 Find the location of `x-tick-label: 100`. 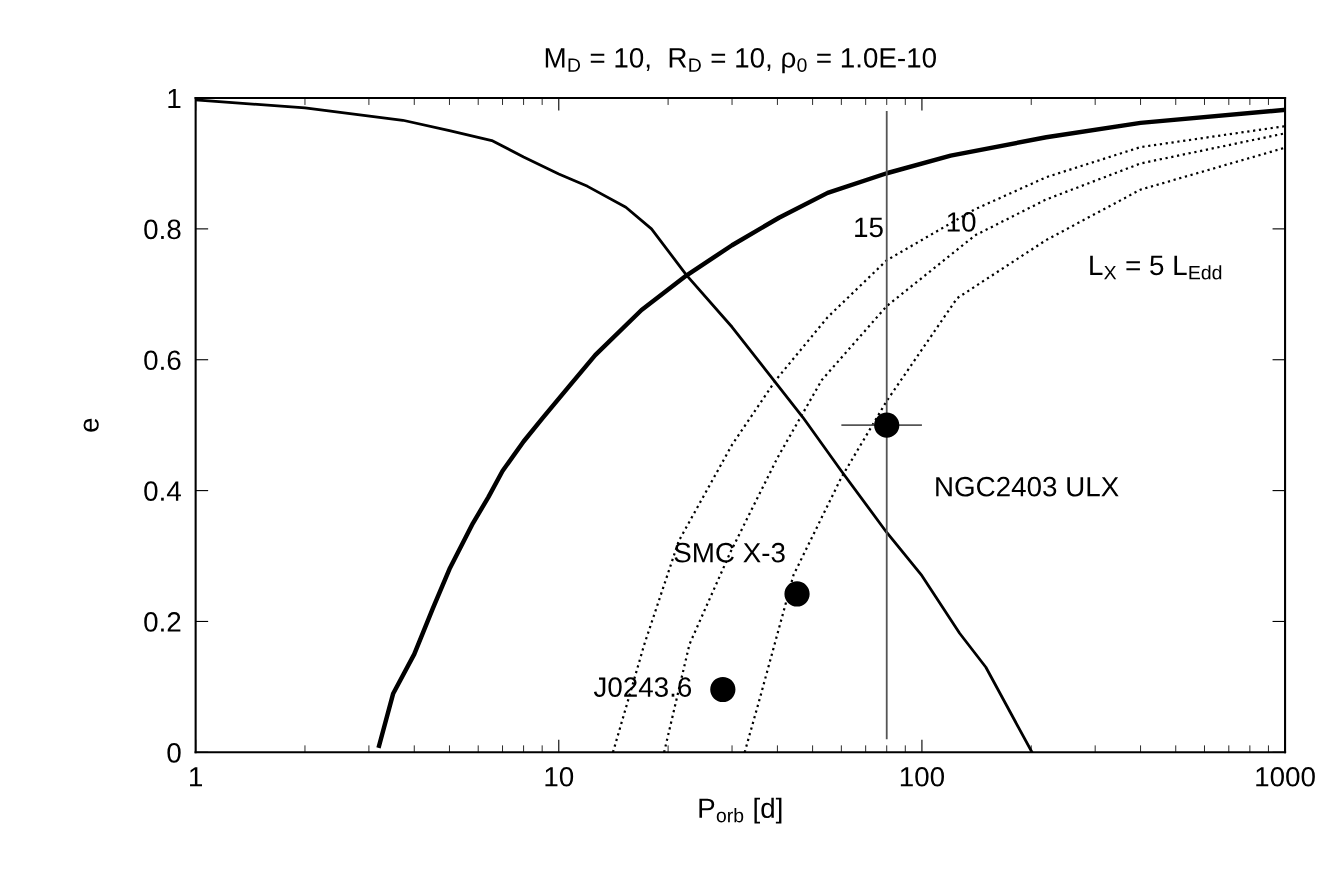

x-tick-label: 100 is located at coordinates (922, 776).